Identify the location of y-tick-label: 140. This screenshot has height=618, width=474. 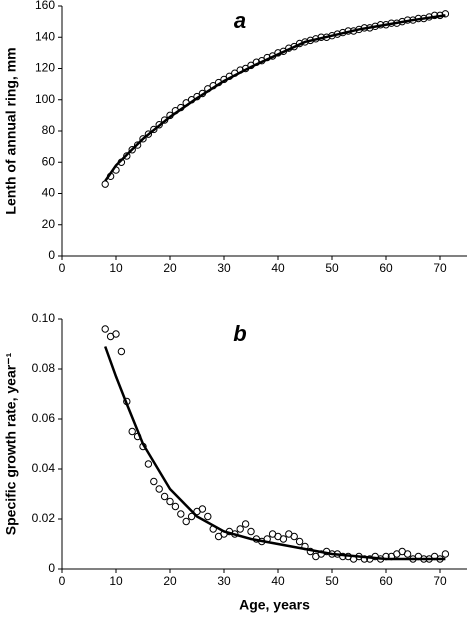
(45, 36).